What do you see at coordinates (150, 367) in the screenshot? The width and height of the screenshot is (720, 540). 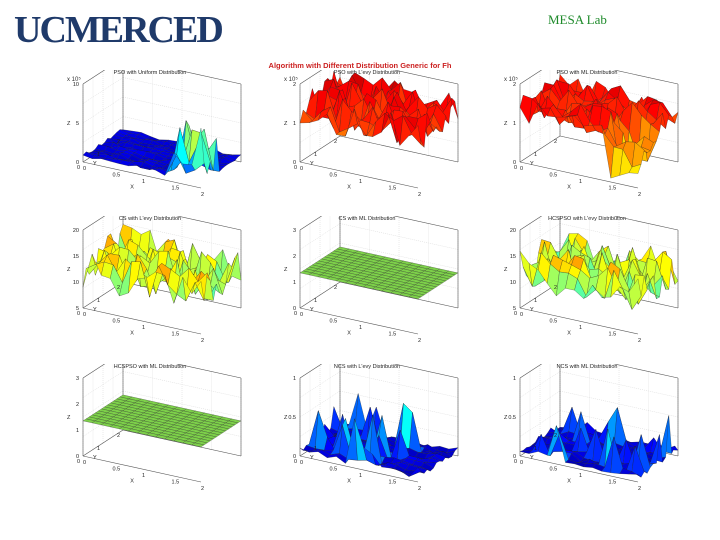 I see `plot-title: HCSPSO with ML Distribution` at bounding box center [150, 367].